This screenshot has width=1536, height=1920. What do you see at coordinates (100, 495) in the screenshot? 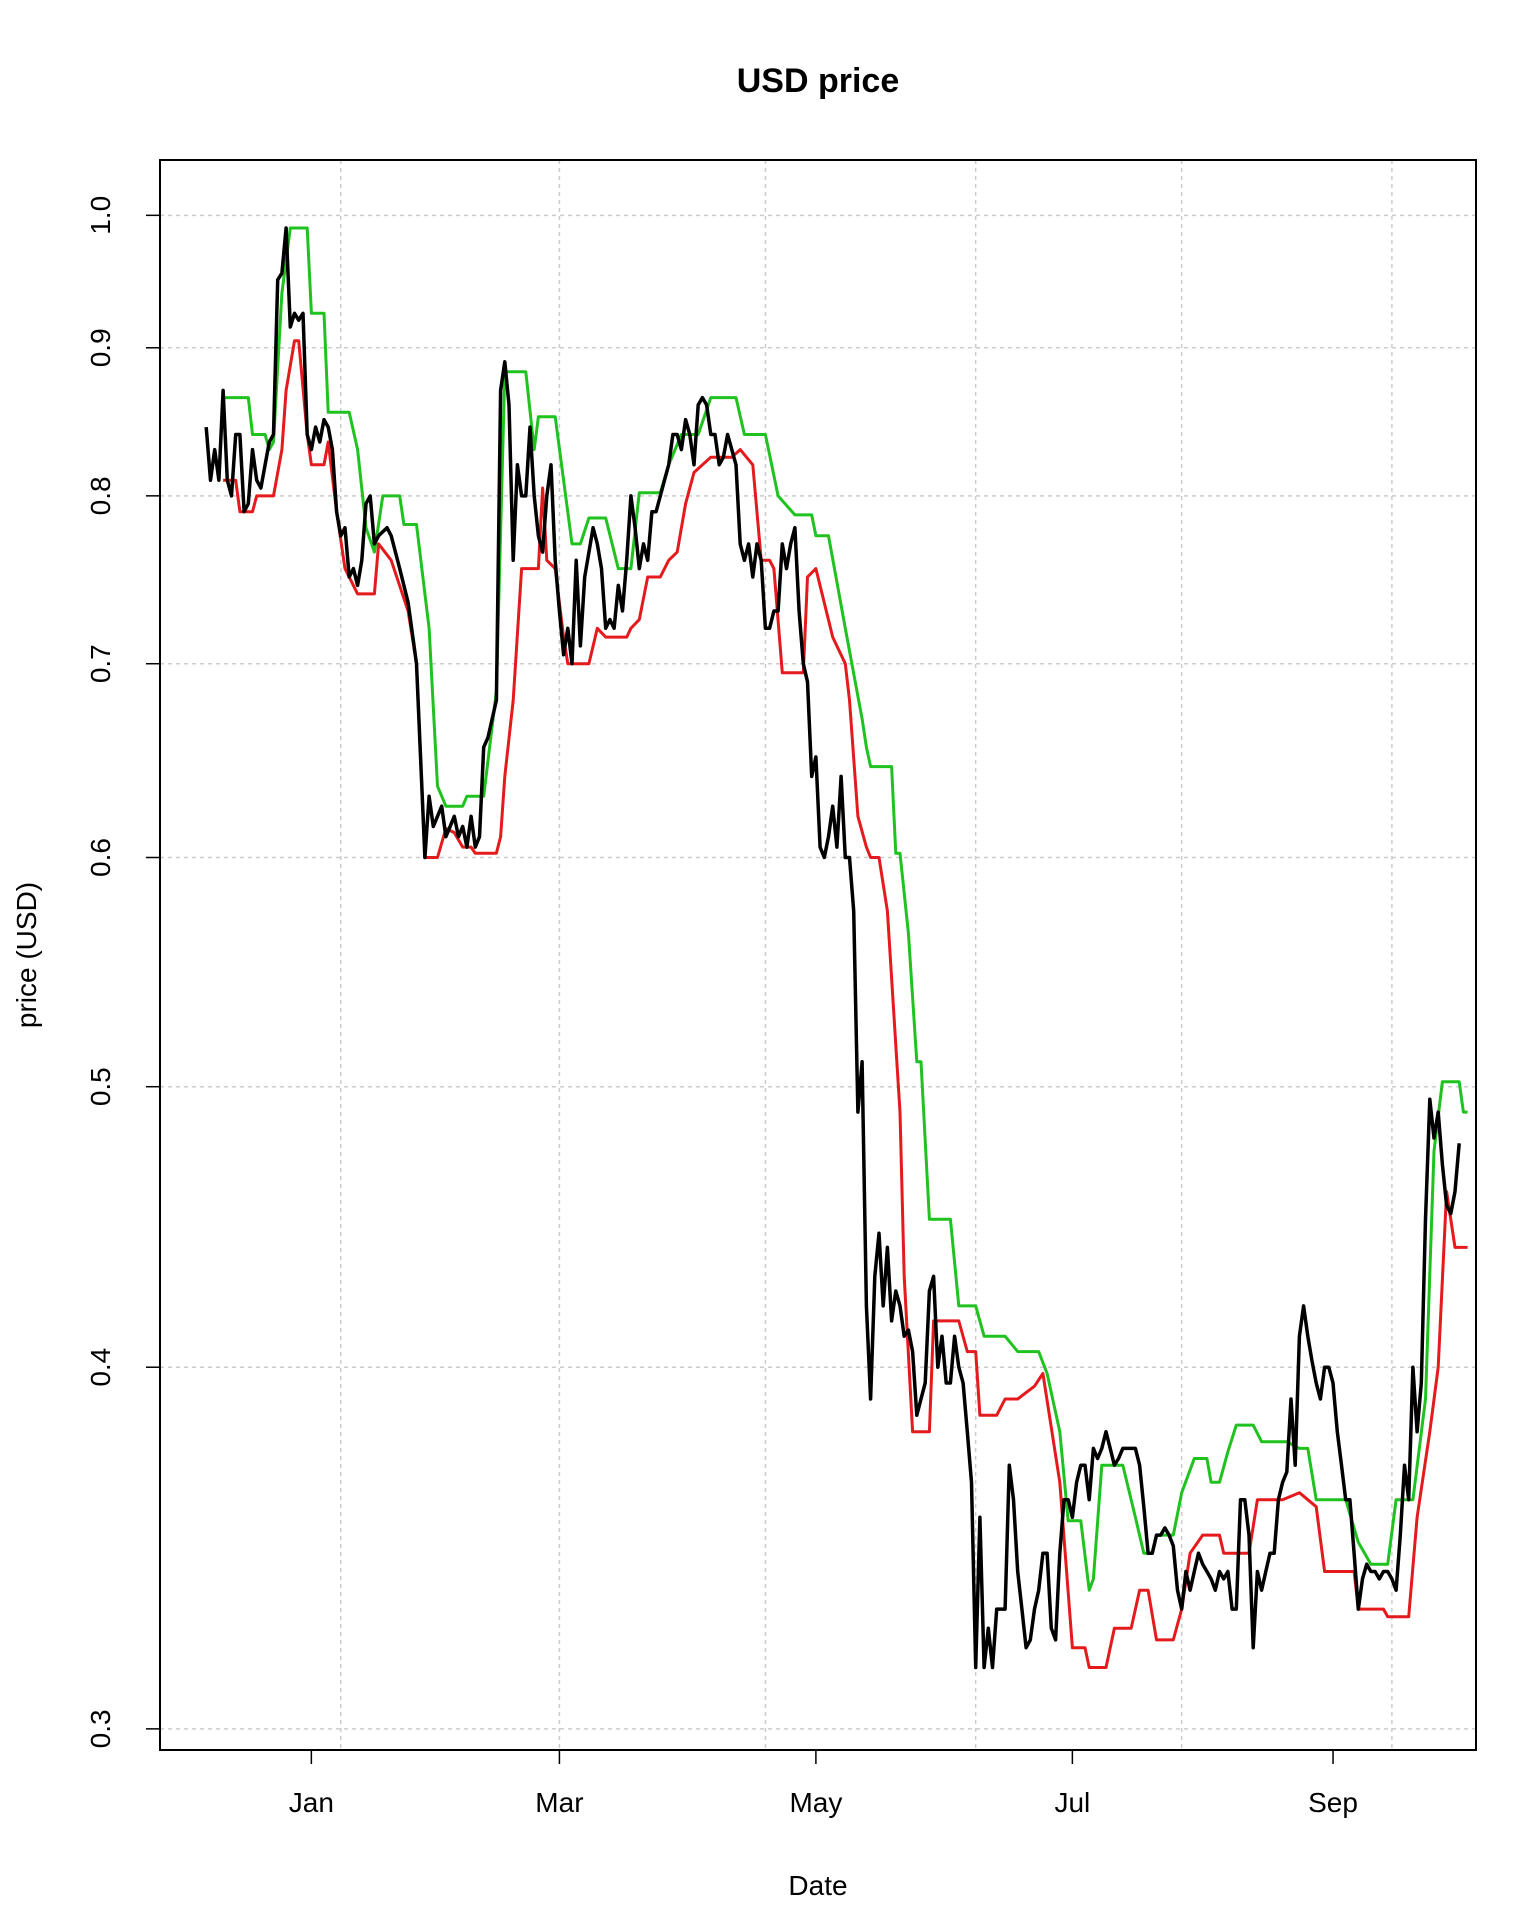
I see `y-tick-label: 0.8` at bounding box center [100, 495].